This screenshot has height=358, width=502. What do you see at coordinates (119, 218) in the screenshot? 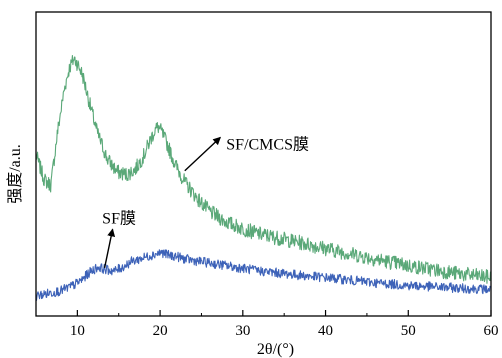
I see `annotation-label-sf: SF膜` at bounding box center [119, 218].